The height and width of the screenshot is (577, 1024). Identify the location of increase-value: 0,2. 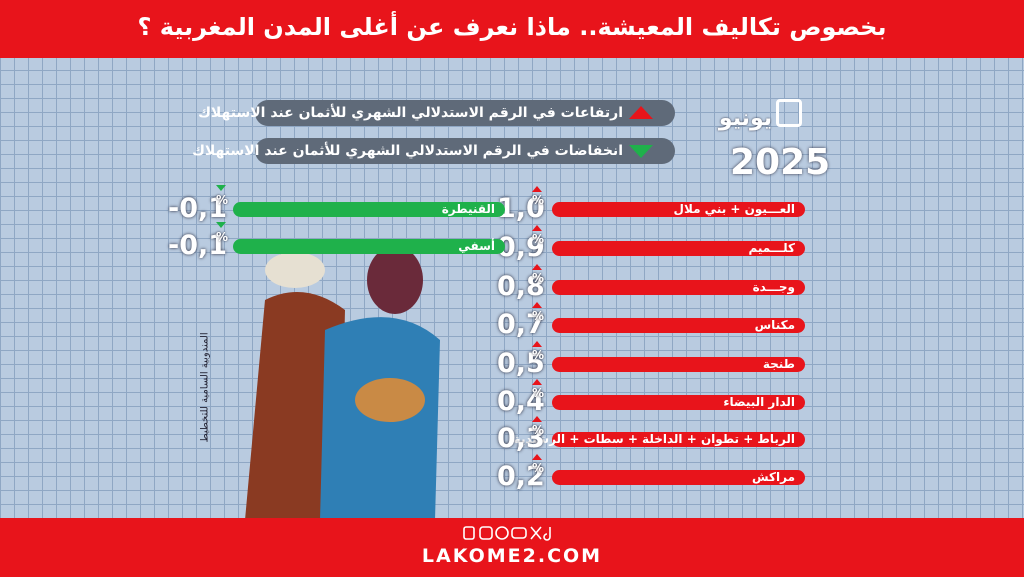
(521, 476).